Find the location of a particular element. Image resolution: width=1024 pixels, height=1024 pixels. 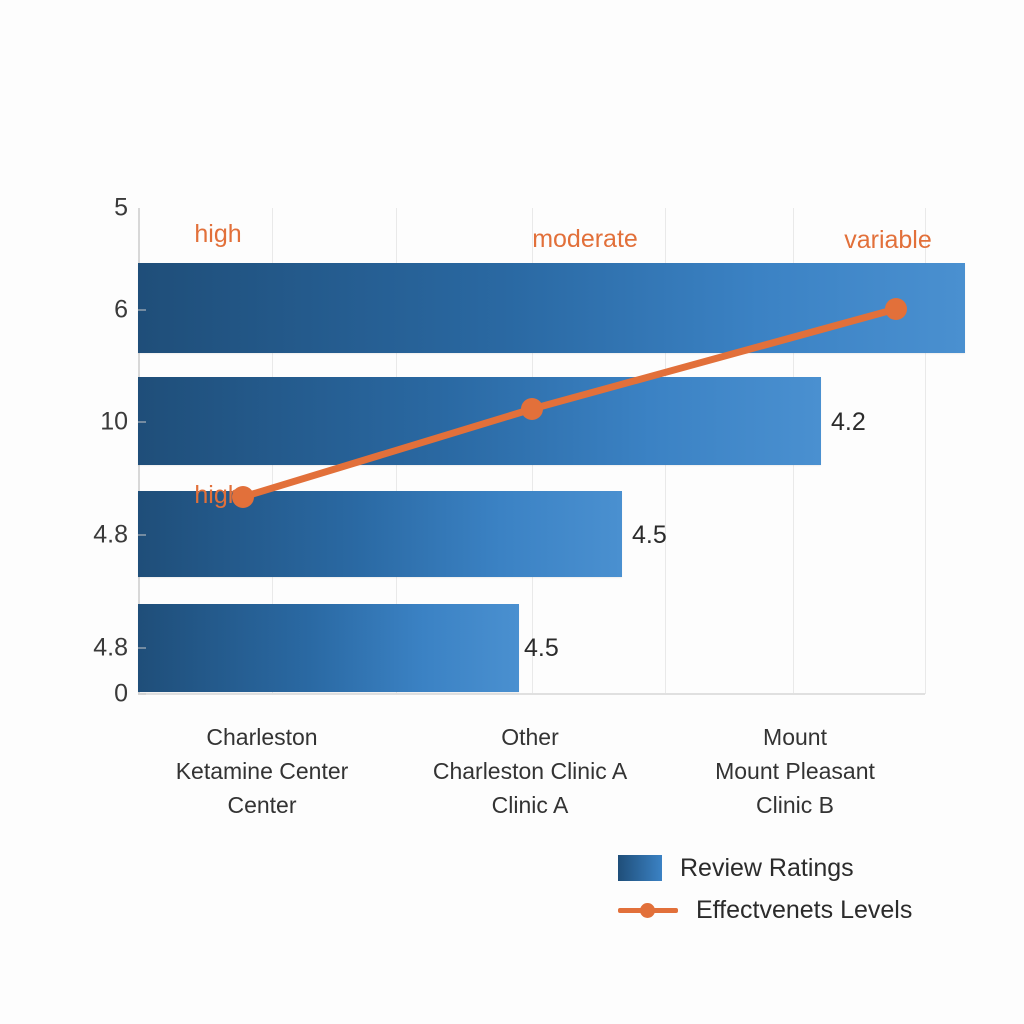

legend-item-line: Effectvenets Levels is located at coordinates (765, 910).